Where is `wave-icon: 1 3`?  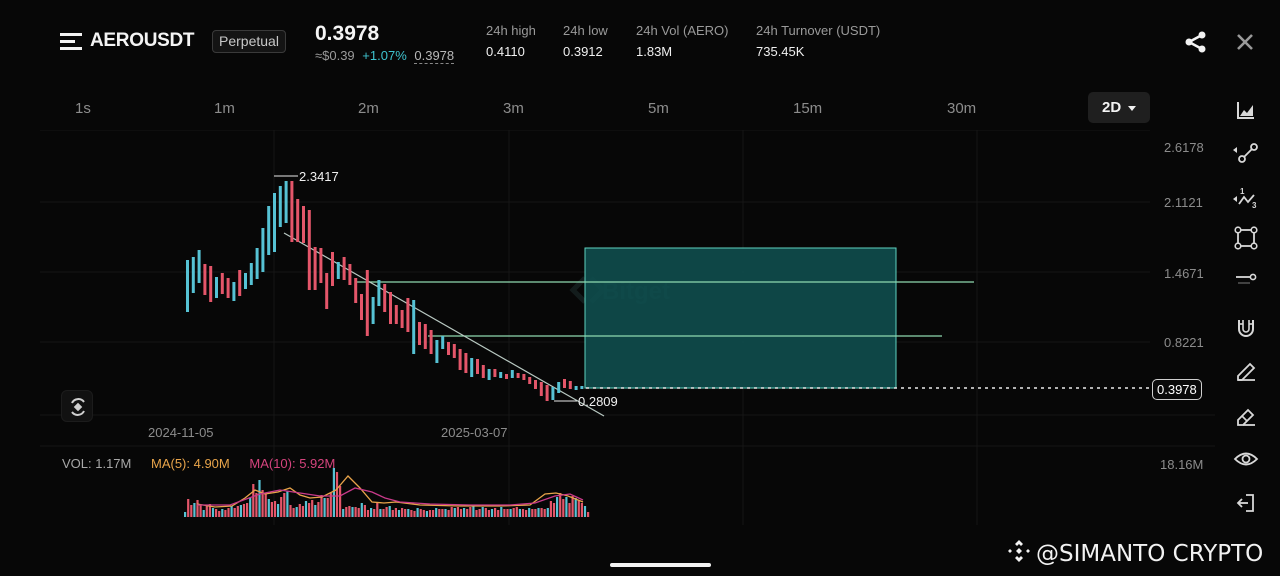 wave-icon: 1 3 is located at coordinates (1246, 198).